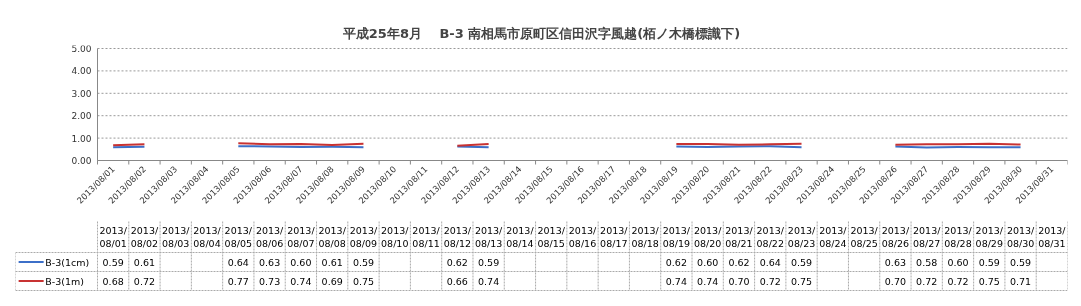  I want to click on category-label: 2013/08/30, so click(1020, 237).